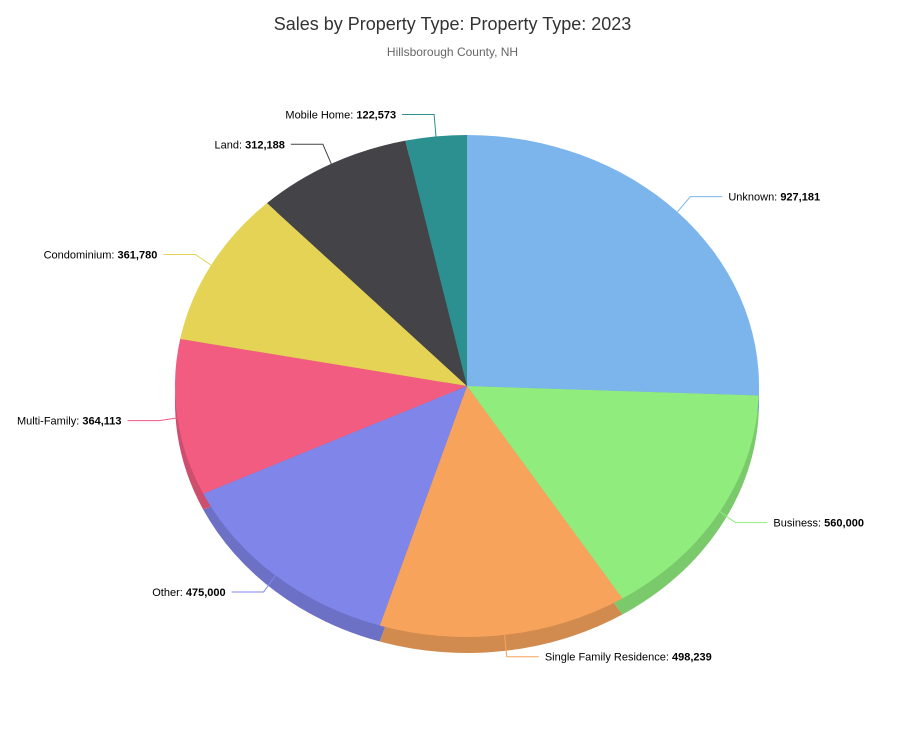  I want to click on pie-slice-single-family-residence, so click(501, 512).